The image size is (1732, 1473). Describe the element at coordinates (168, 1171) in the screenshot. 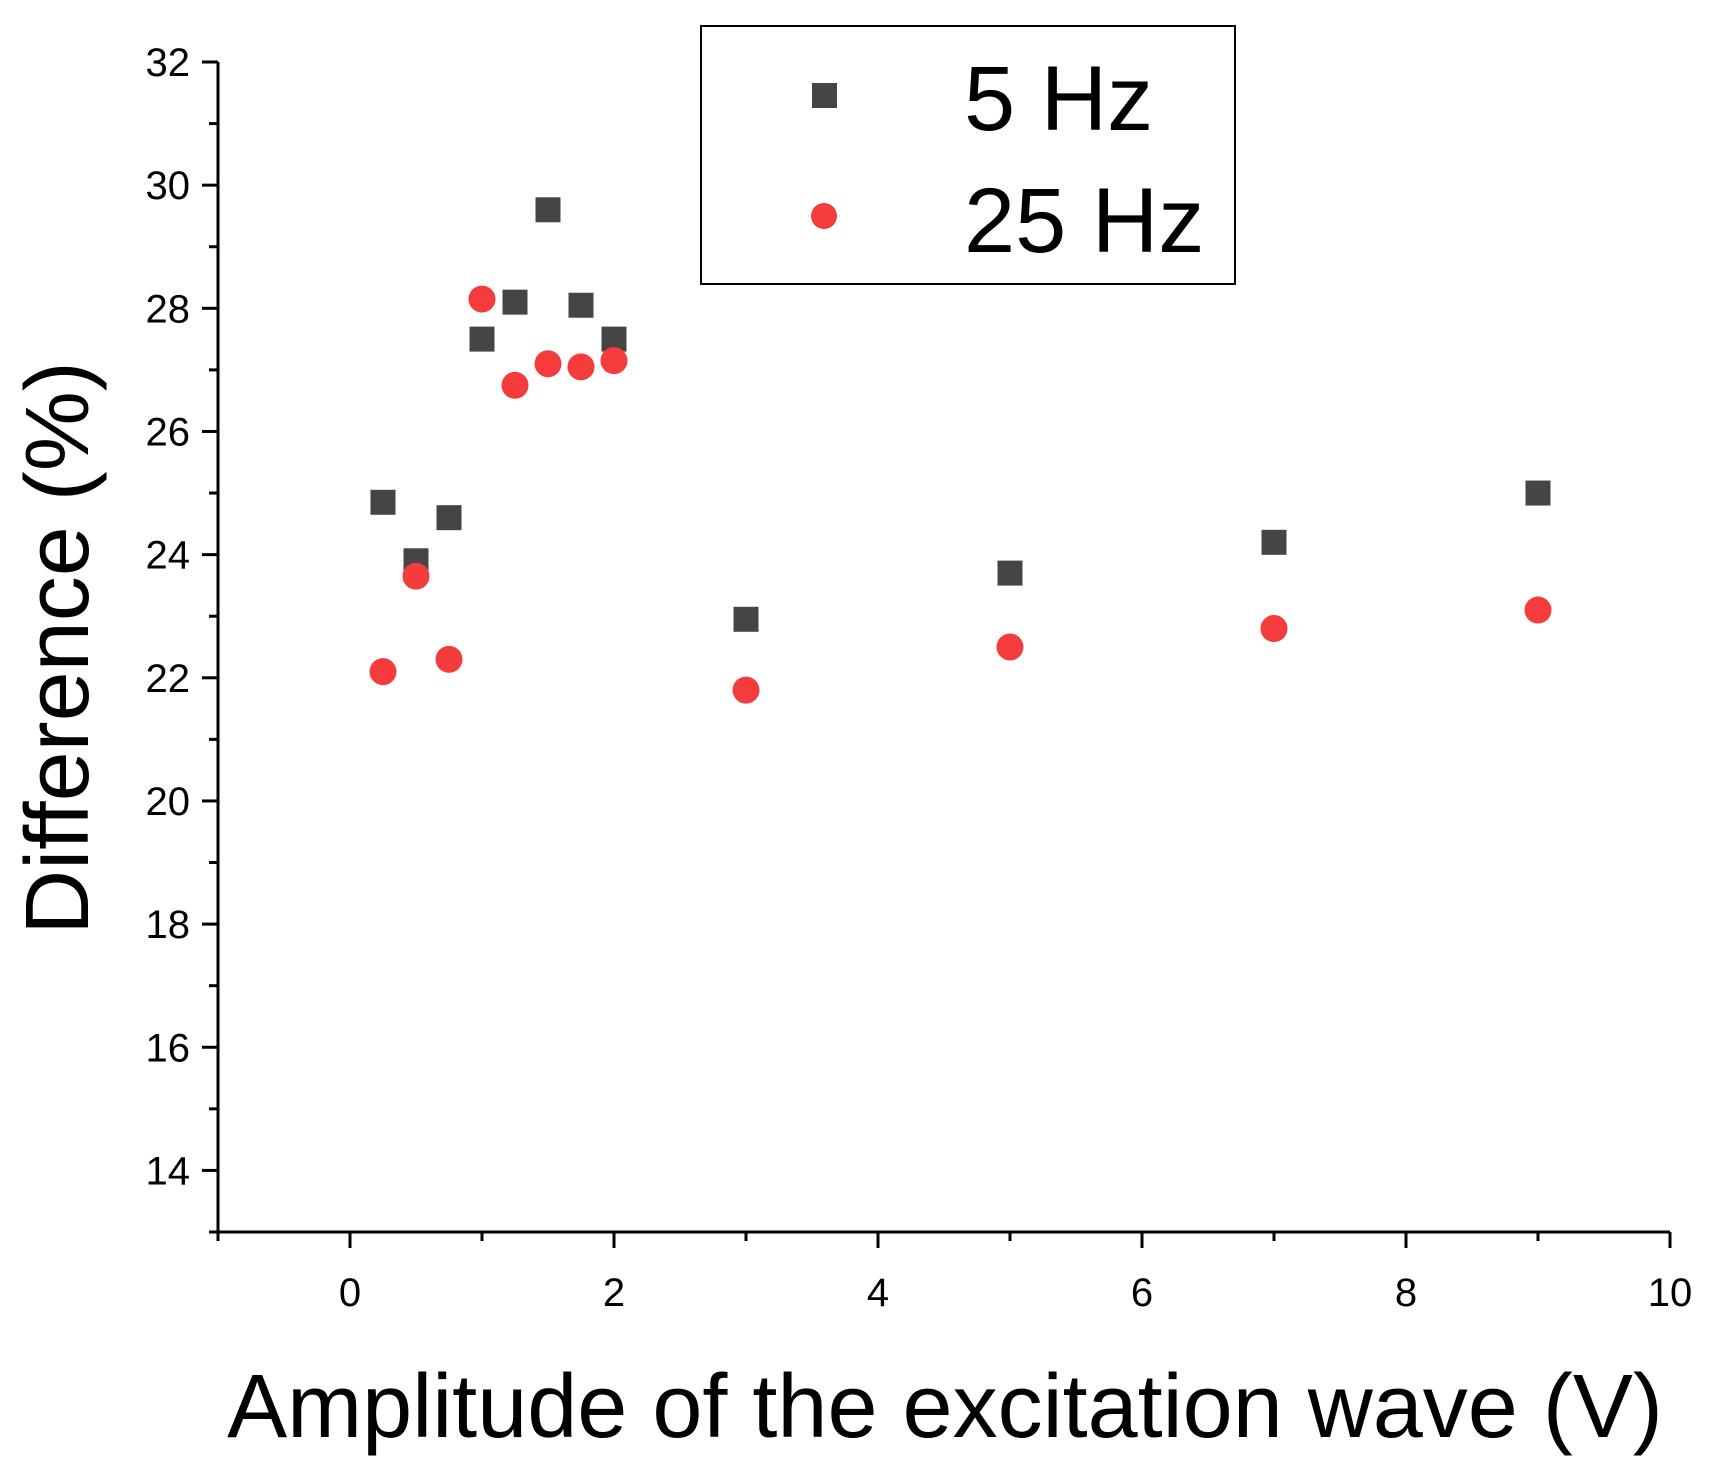

I see `y-tick-label: 14` at that location.